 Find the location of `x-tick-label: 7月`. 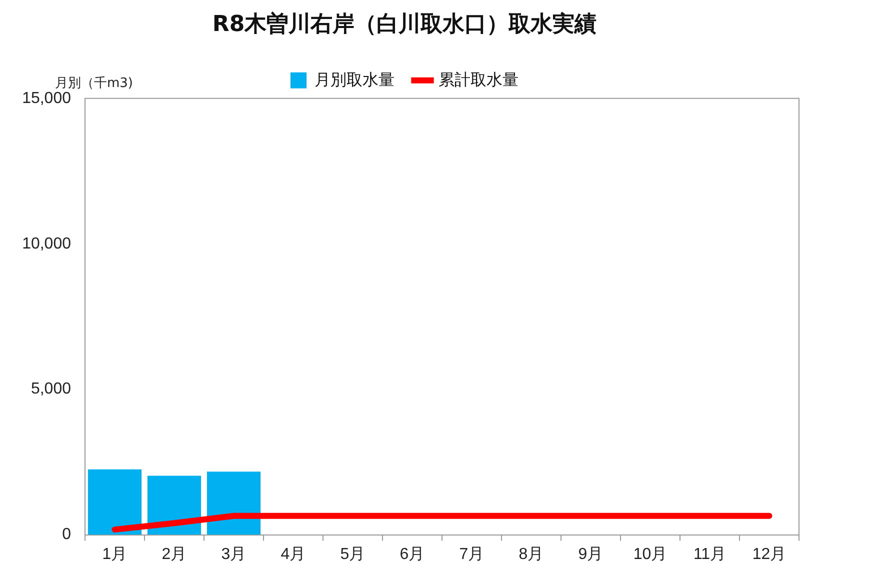

x-tick-label: 7月 is located at coordinates (471, 554).